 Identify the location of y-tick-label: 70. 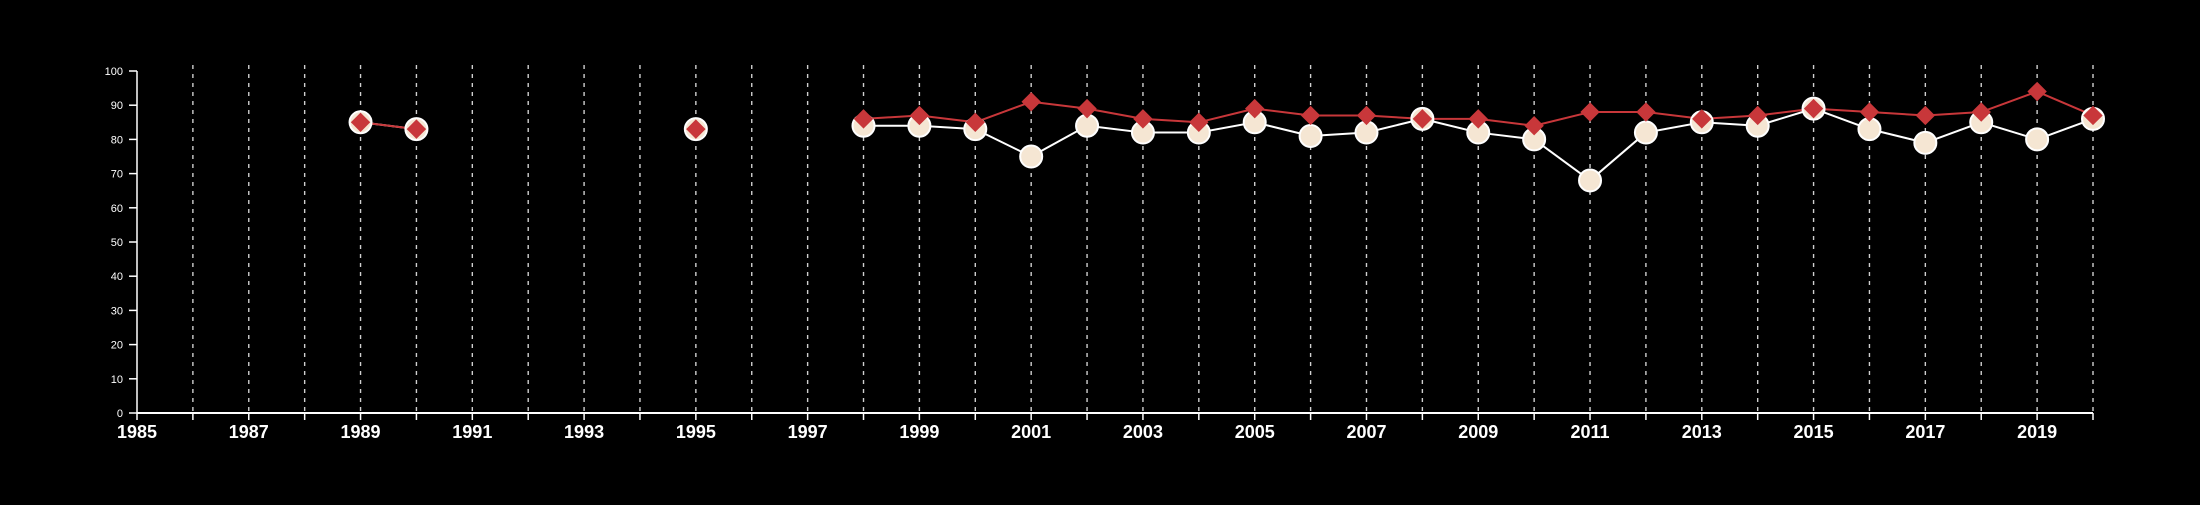
(117, 175).